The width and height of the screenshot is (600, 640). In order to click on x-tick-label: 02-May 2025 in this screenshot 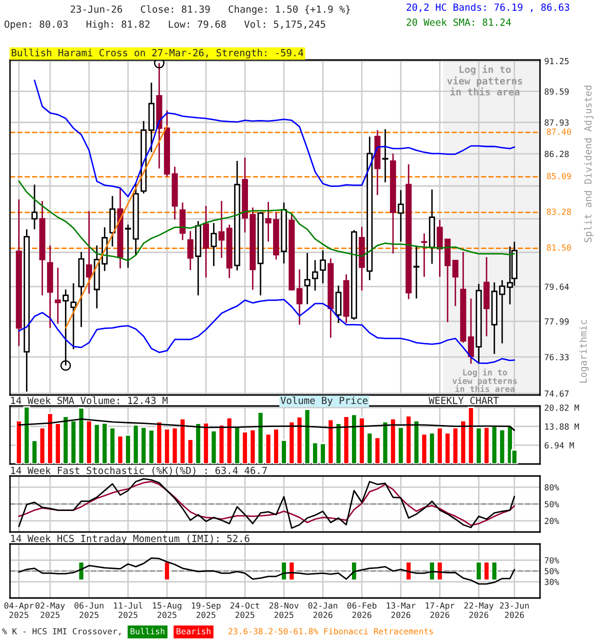, I will do `click(50, 610)`.